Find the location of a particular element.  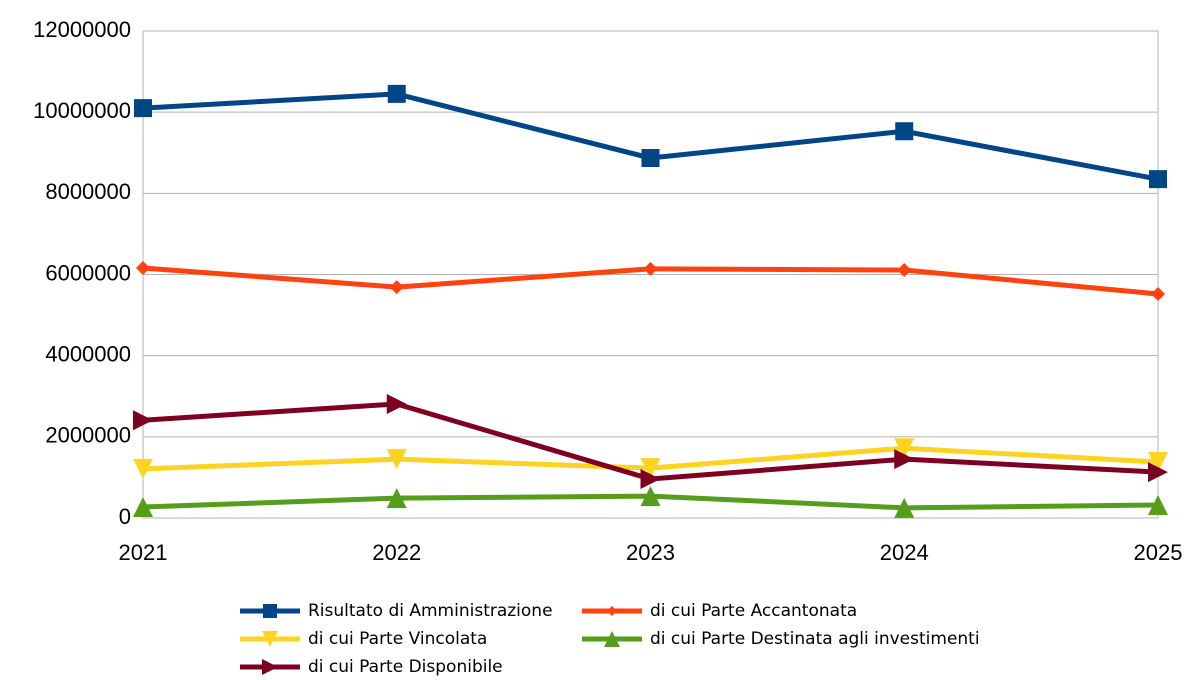

y-tick-label: 4000000 is located at coordinates (88, 353).